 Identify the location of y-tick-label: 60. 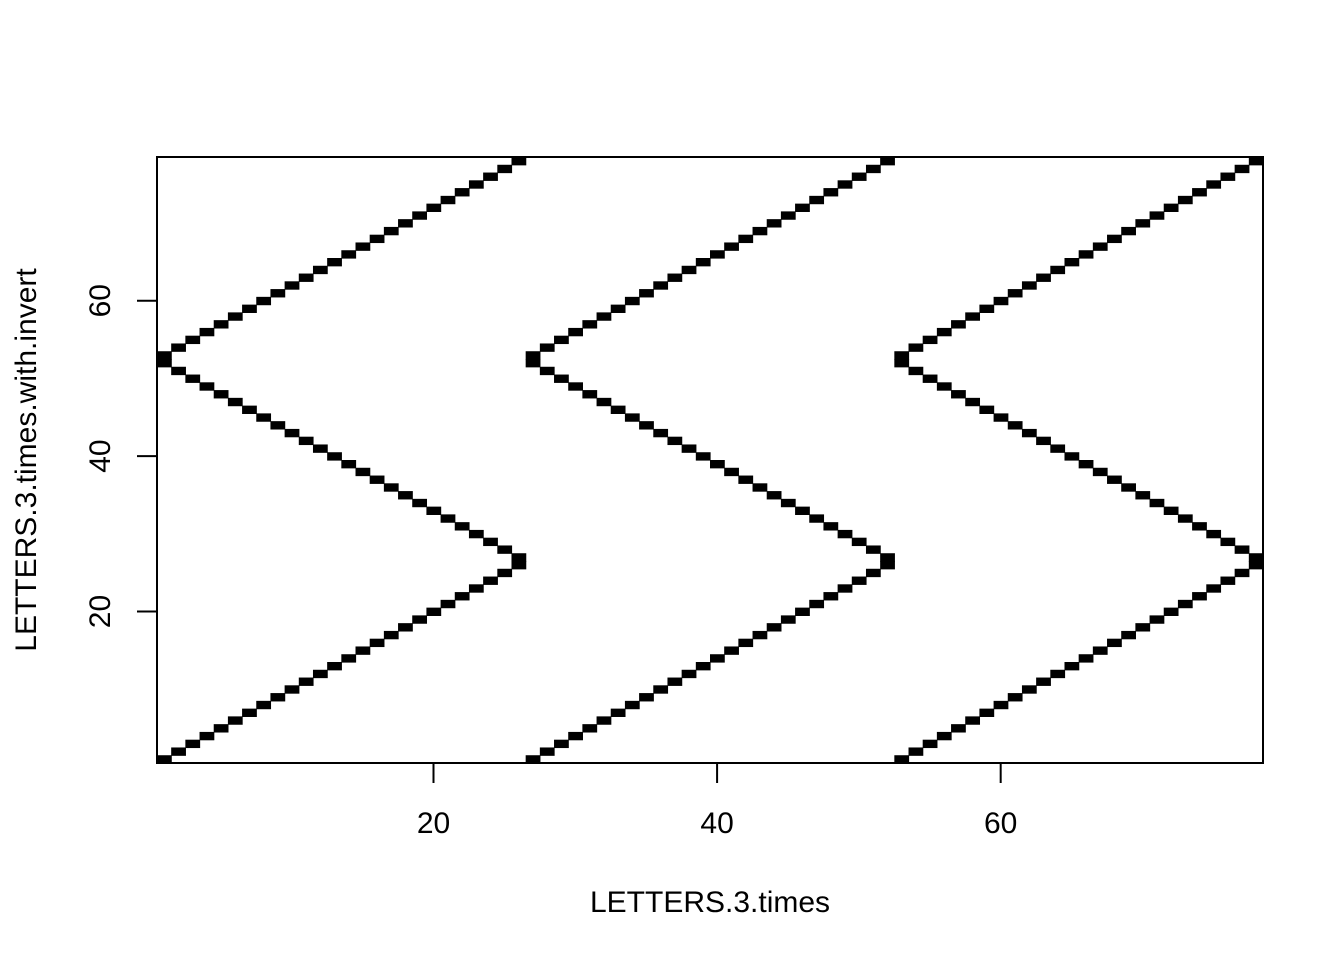
(100, 300).